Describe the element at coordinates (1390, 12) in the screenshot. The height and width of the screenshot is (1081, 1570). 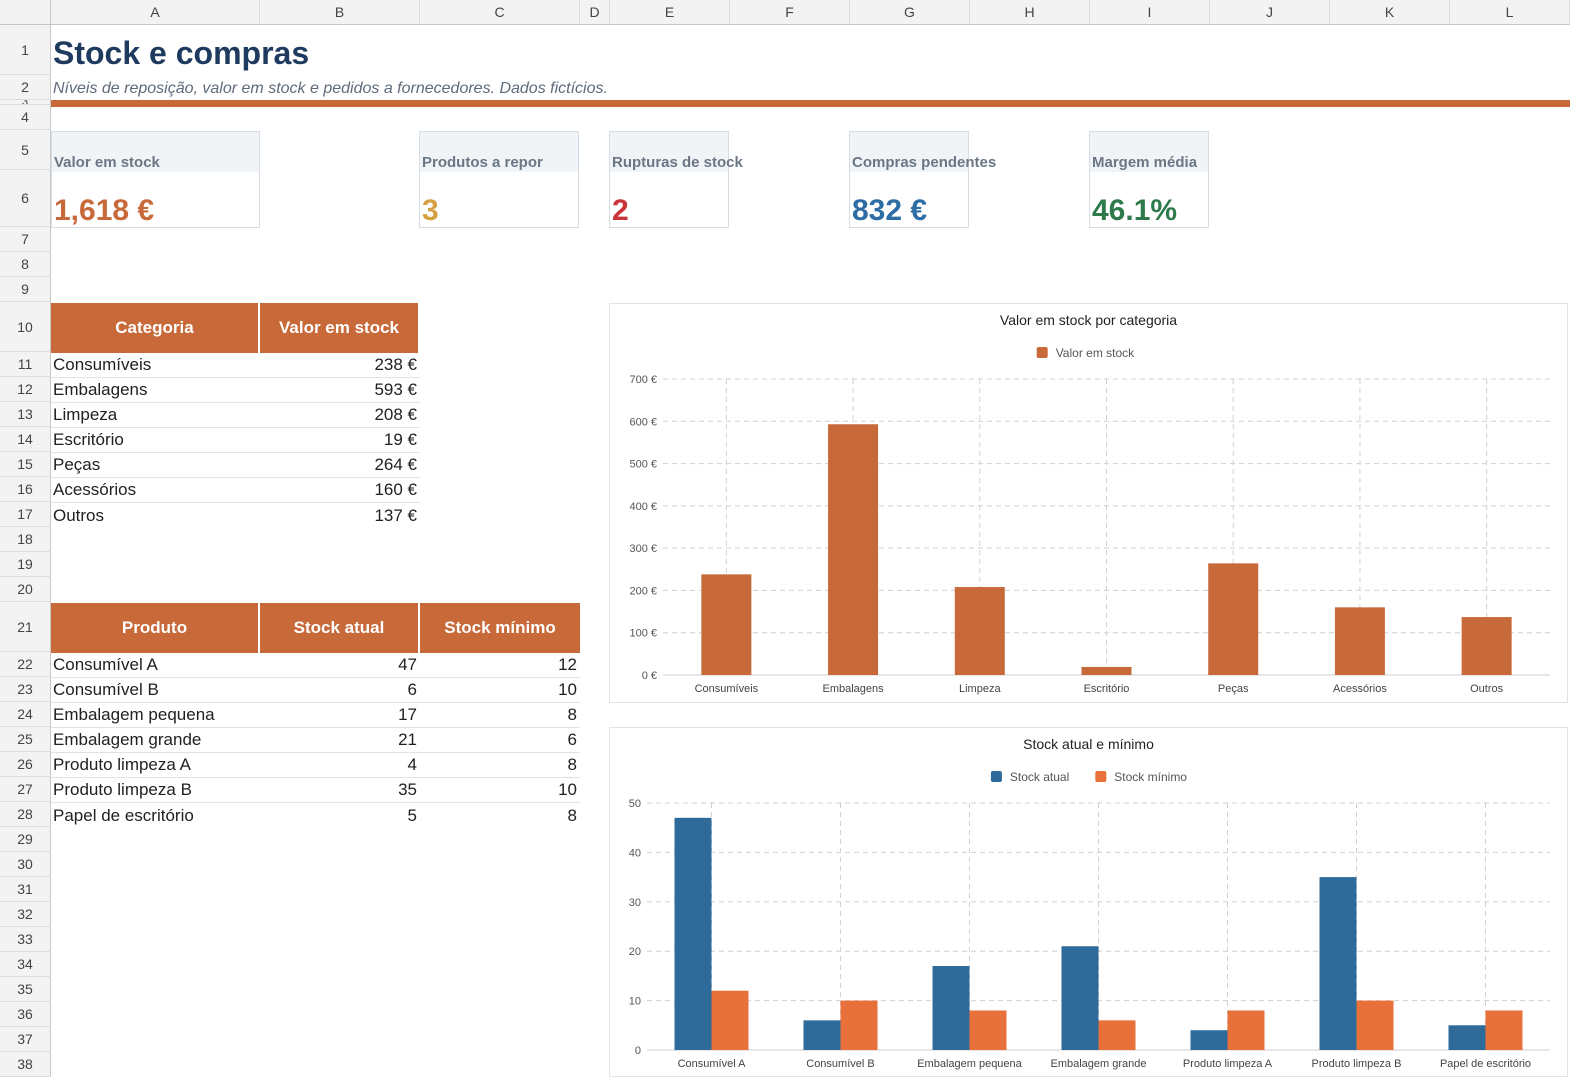
I see `column-header: K` at that location.